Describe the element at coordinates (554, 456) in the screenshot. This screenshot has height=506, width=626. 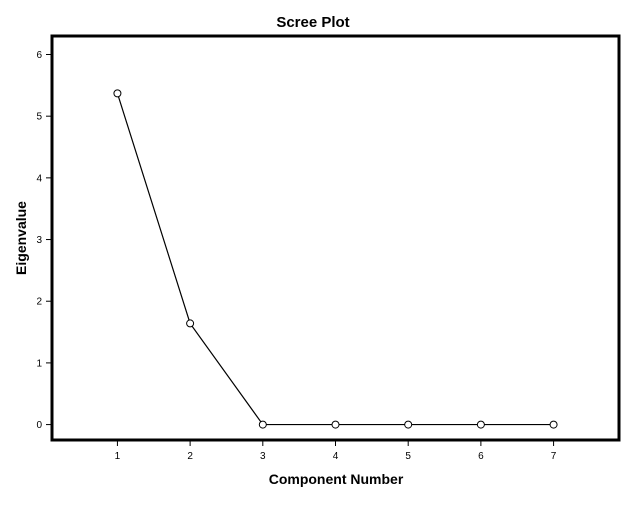
I see `x-tick-label: 7` at that location.